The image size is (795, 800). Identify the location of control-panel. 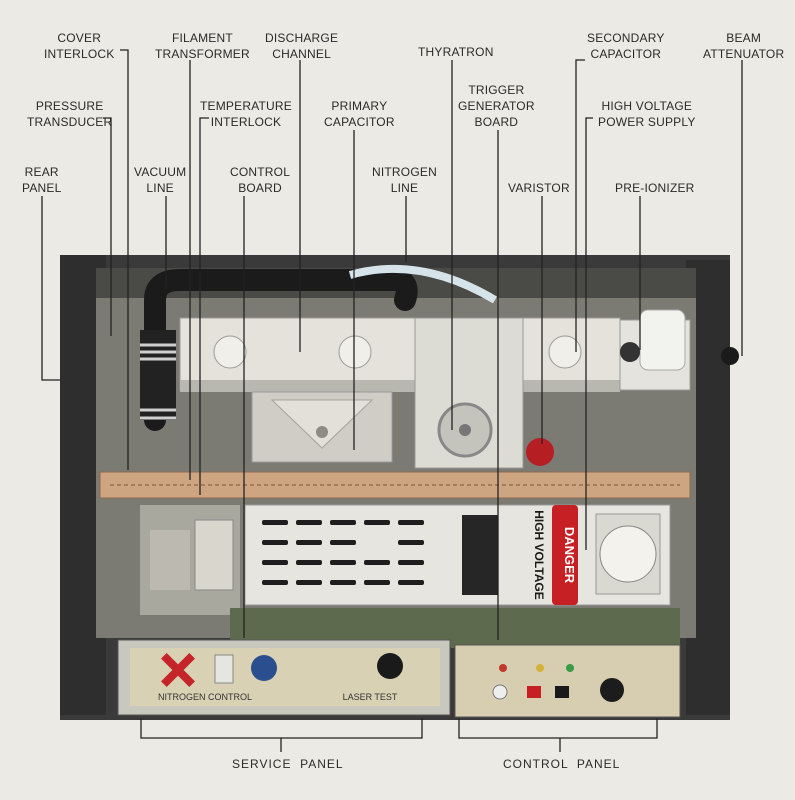
(567, 681).